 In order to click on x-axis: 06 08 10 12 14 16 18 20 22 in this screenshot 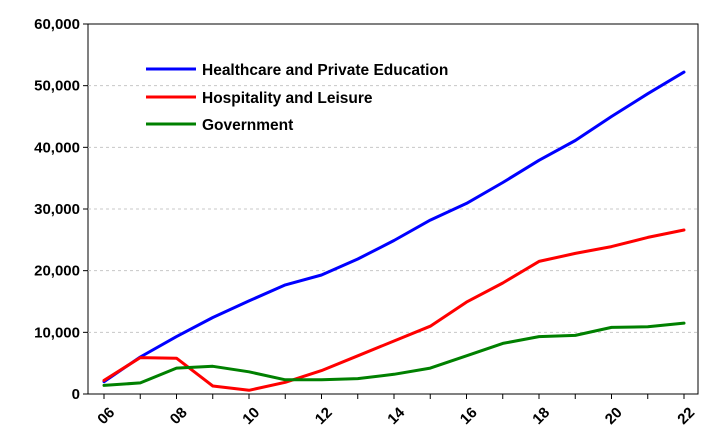, I will do `click(396, 410)`.